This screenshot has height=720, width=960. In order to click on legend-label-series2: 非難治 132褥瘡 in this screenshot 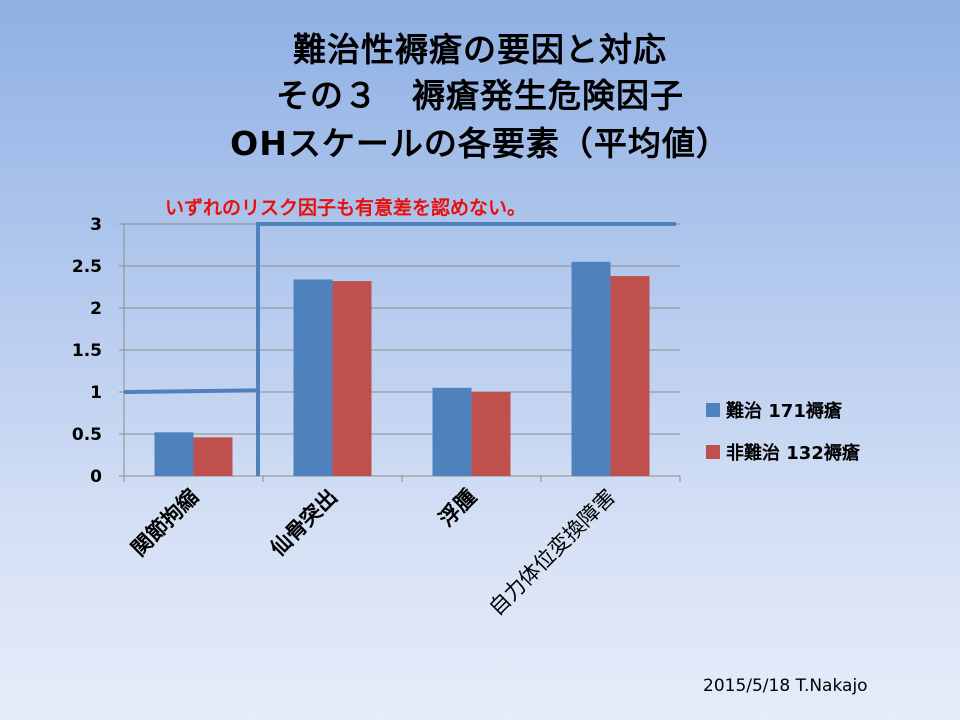, I will do `click(793, 453)`.